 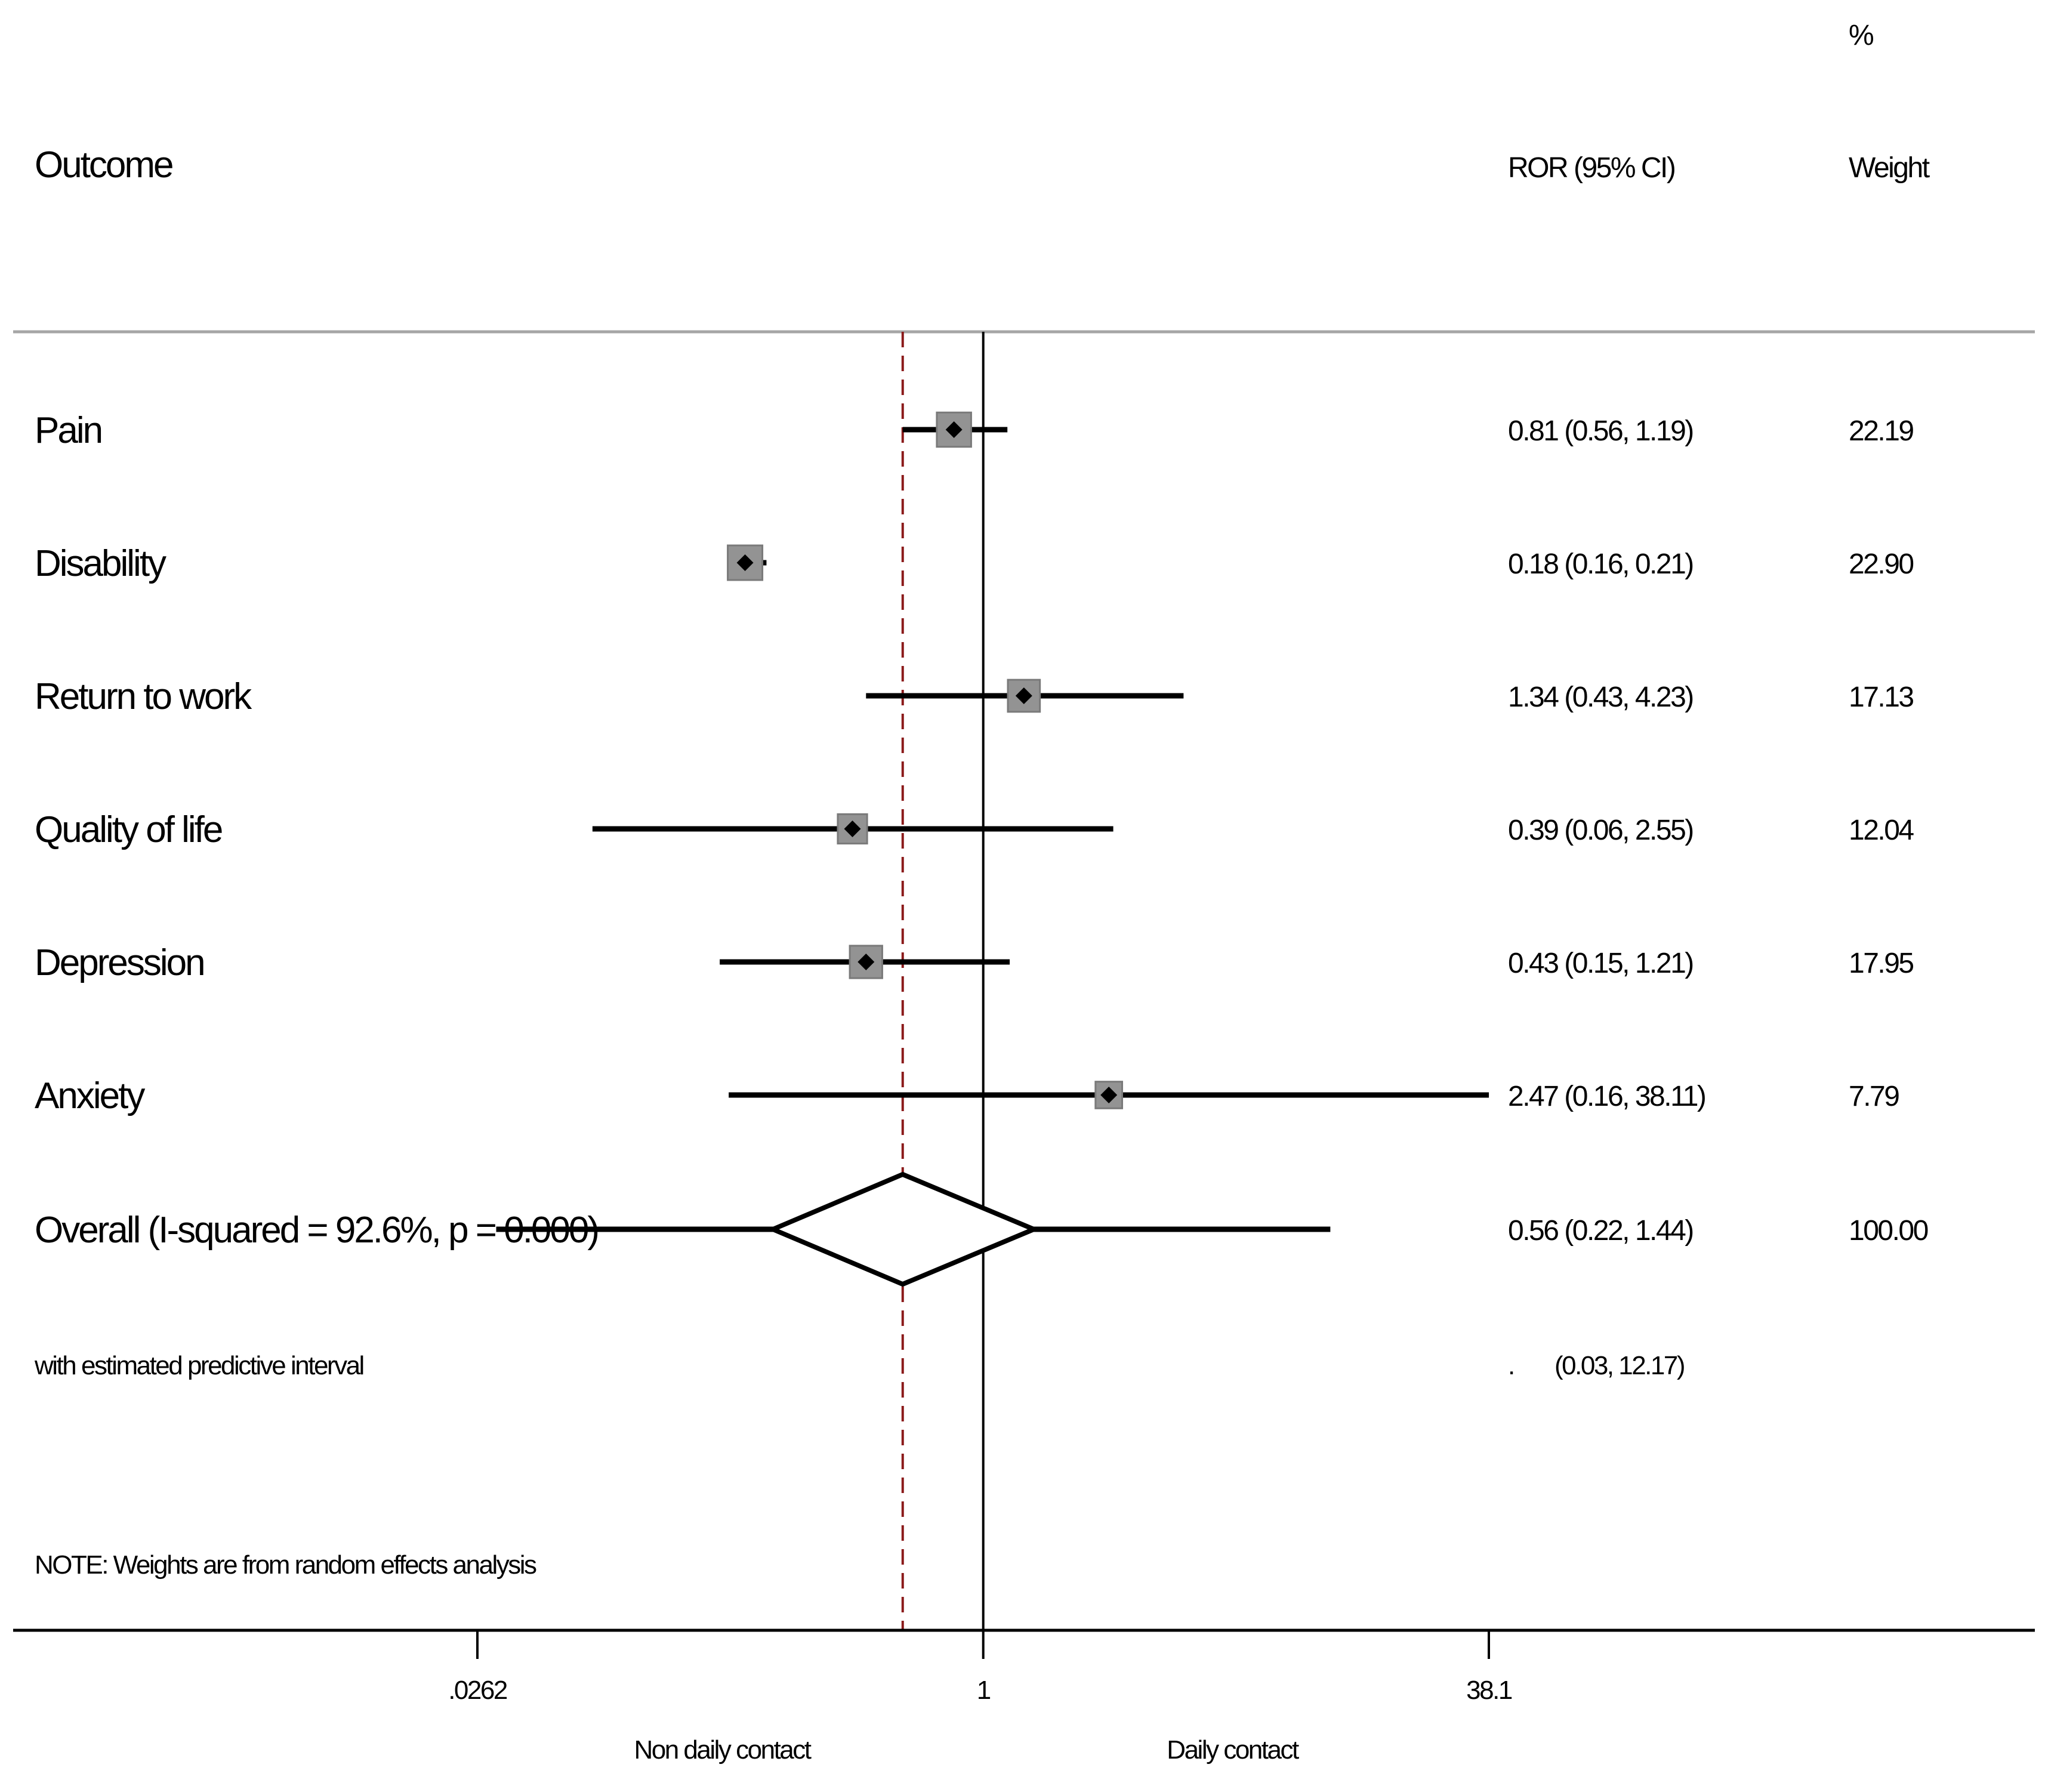 What do you see at coordinates (143, 696) in the screenshot?
I see `study-label: Return to work` at bounding box center [143, 696].